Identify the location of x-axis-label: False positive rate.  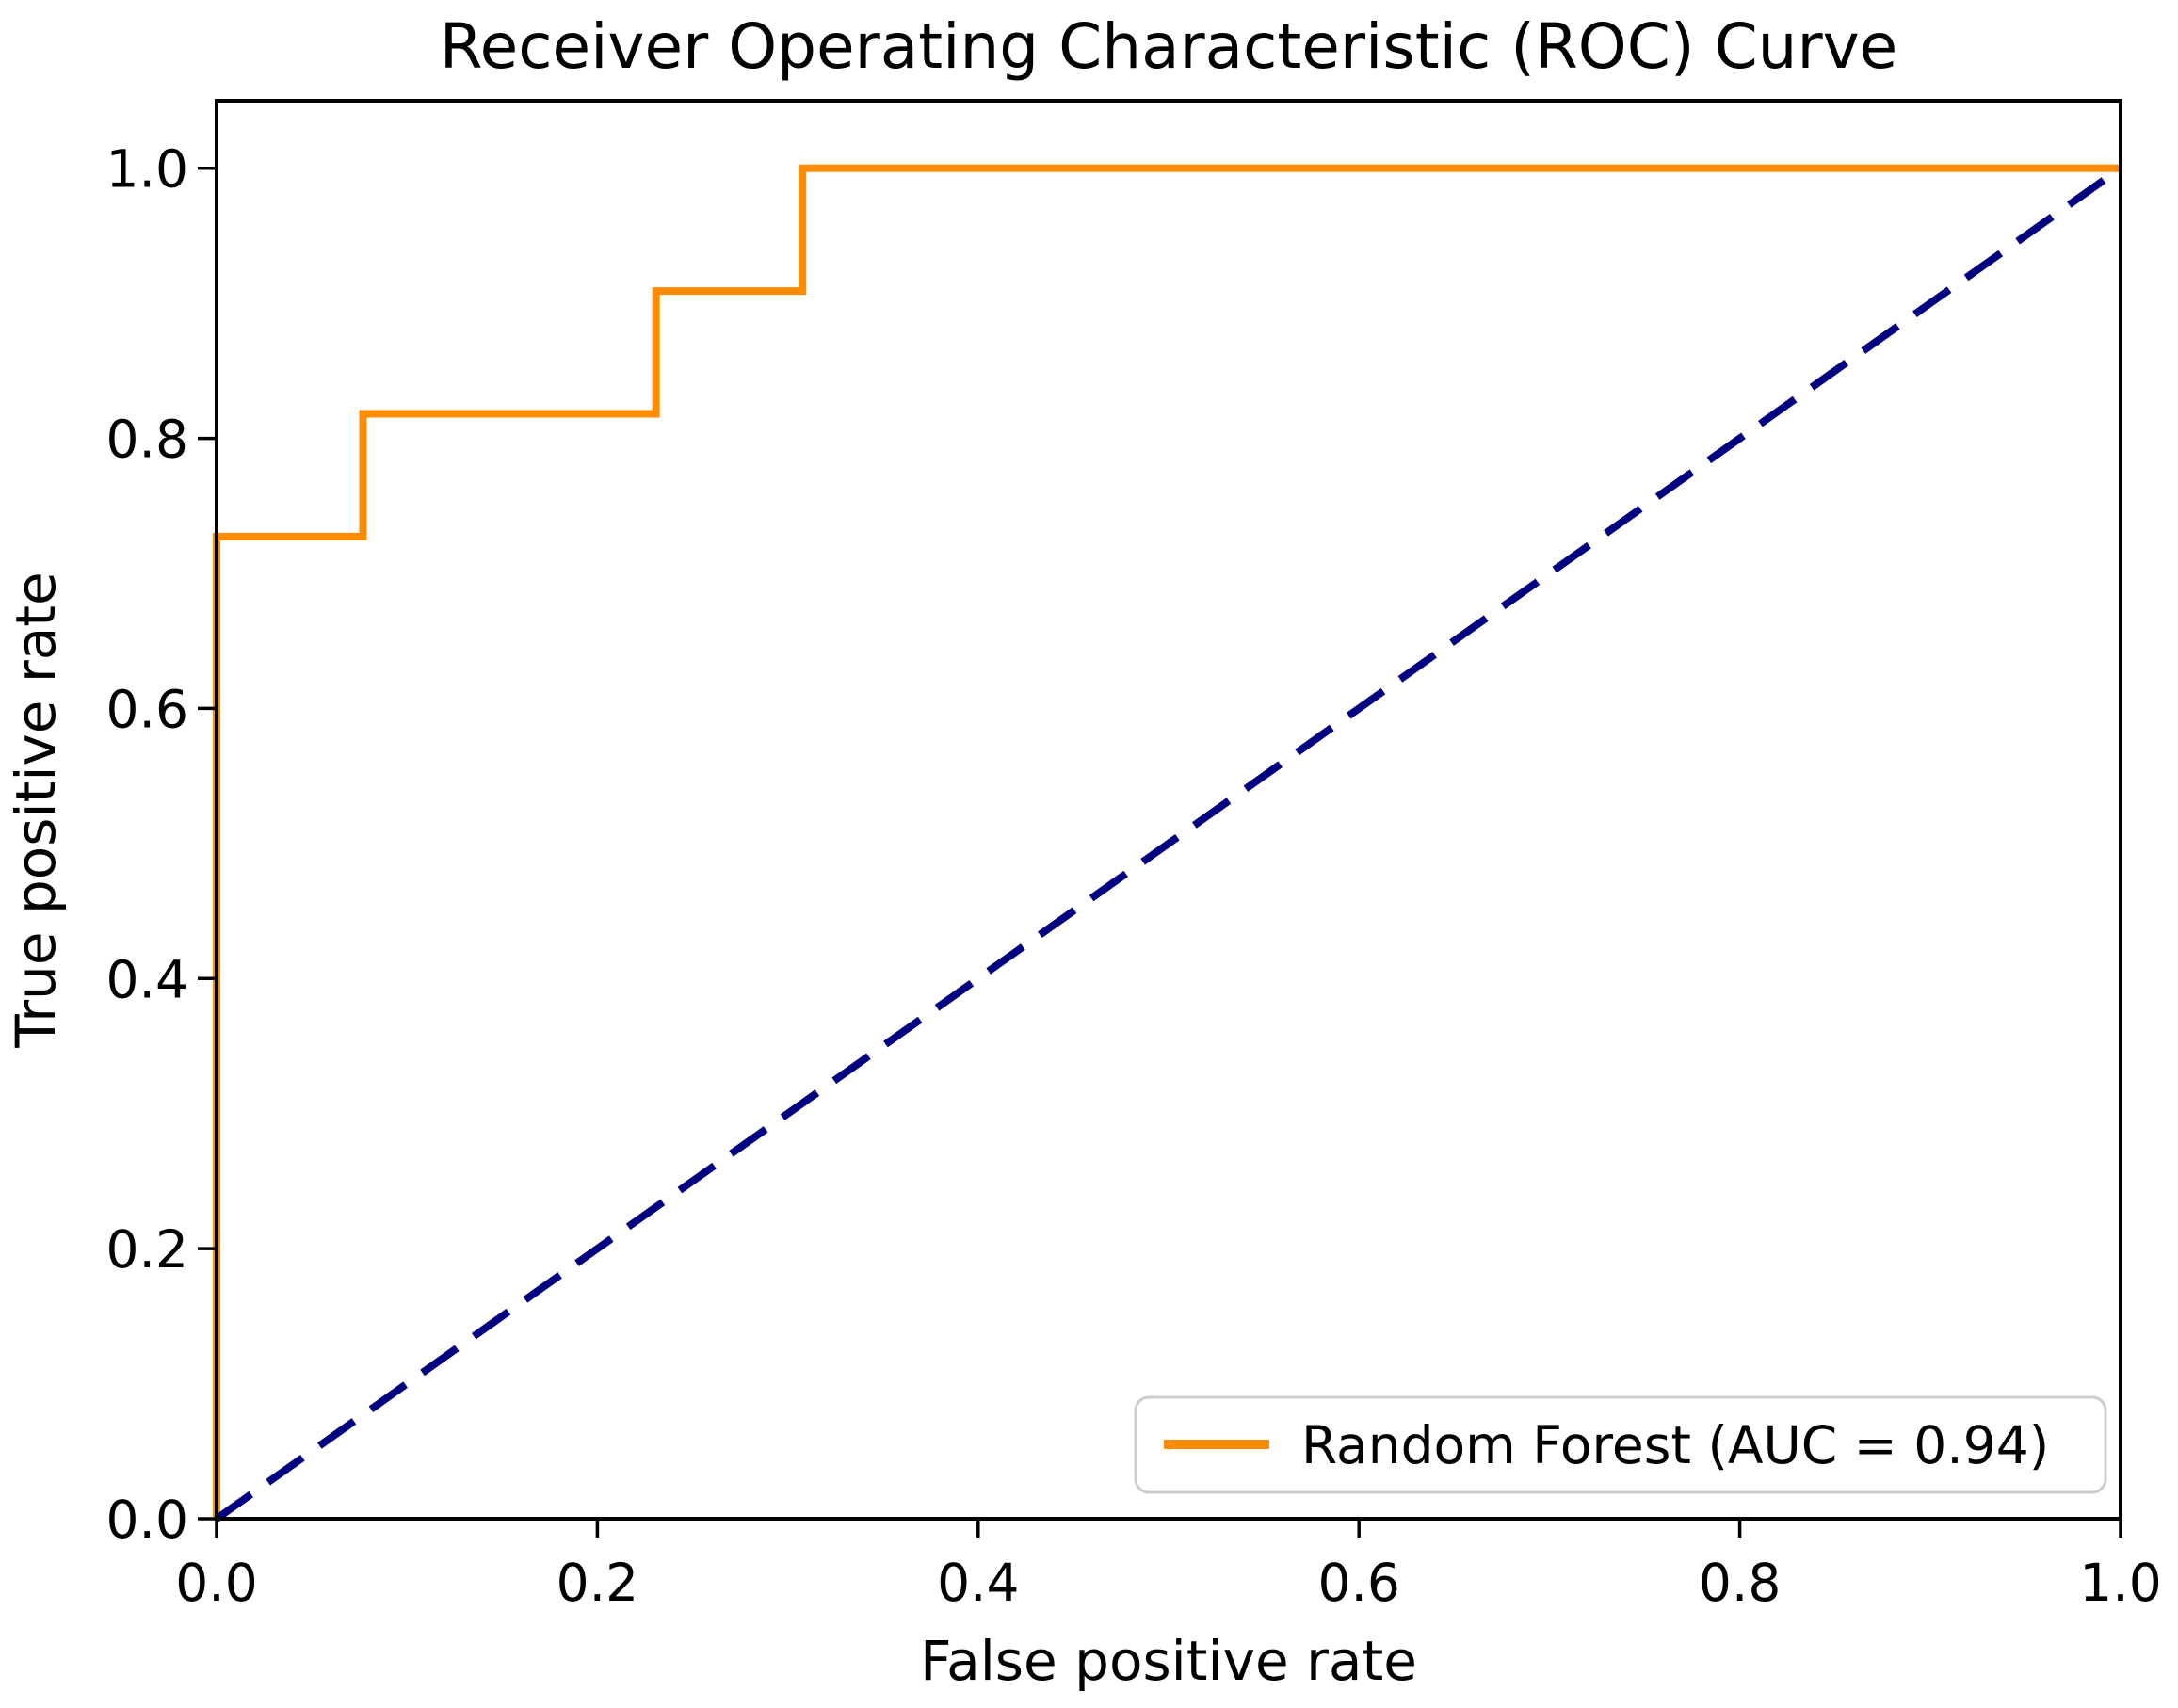
(1168, 1661).